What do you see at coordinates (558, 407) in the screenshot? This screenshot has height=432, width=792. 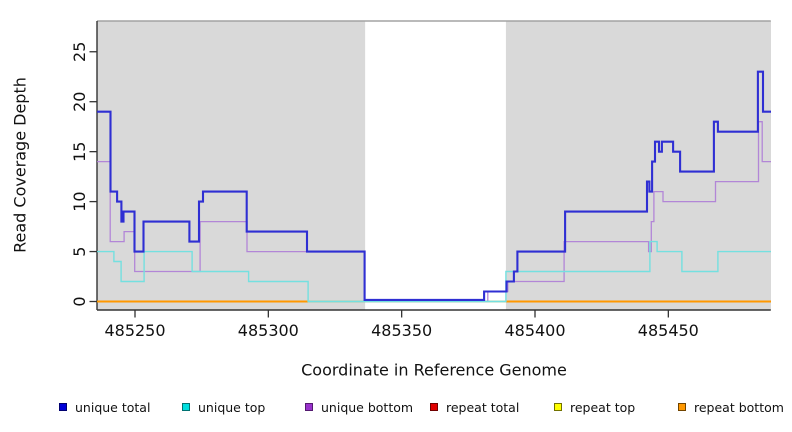 I see `legend-swatch-repeat-top` at bounding box center [558, 407].